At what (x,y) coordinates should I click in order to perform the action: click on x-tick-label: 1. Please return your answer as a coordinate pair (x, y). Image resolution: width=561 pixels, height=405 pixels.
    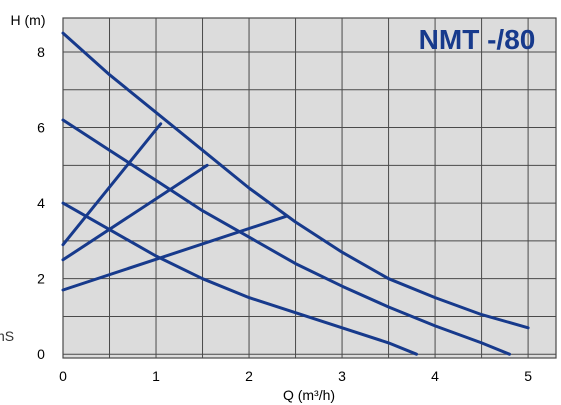
    Looking at the image, I should click on (156, 376).